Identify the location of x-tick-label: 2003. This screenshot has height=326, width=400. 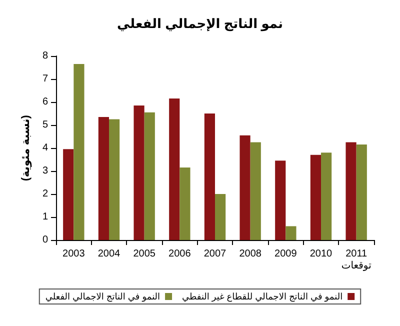
(74, 254).